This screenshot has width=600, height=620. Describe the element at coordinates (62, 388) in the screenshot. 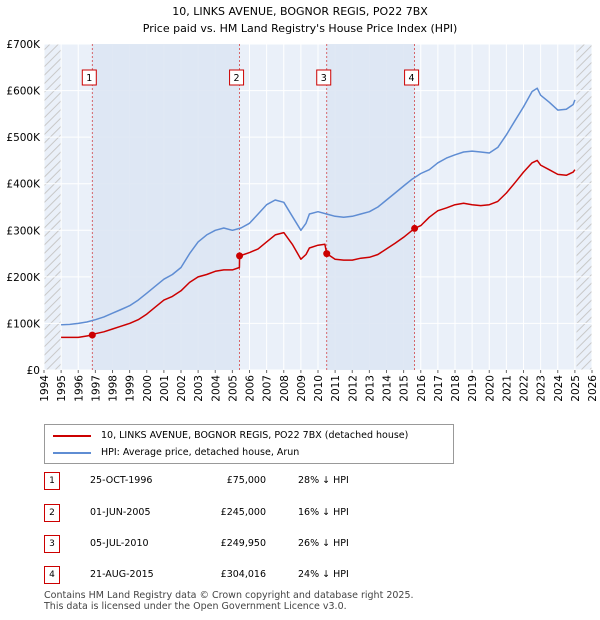

I see `x-tick-label: 1995` at that location.